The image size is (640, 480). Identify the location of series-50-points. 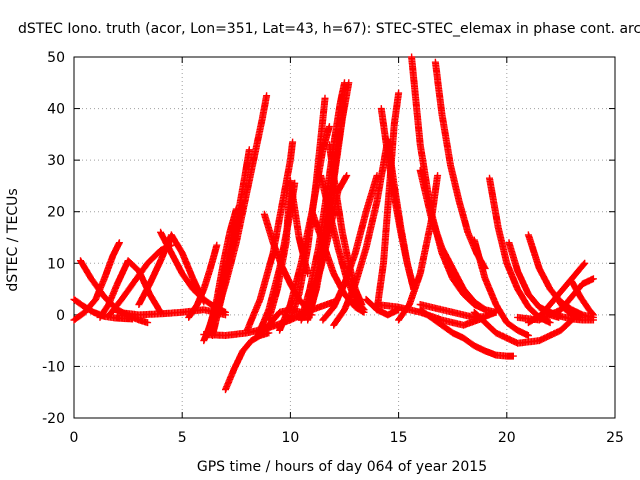
(567, 305).